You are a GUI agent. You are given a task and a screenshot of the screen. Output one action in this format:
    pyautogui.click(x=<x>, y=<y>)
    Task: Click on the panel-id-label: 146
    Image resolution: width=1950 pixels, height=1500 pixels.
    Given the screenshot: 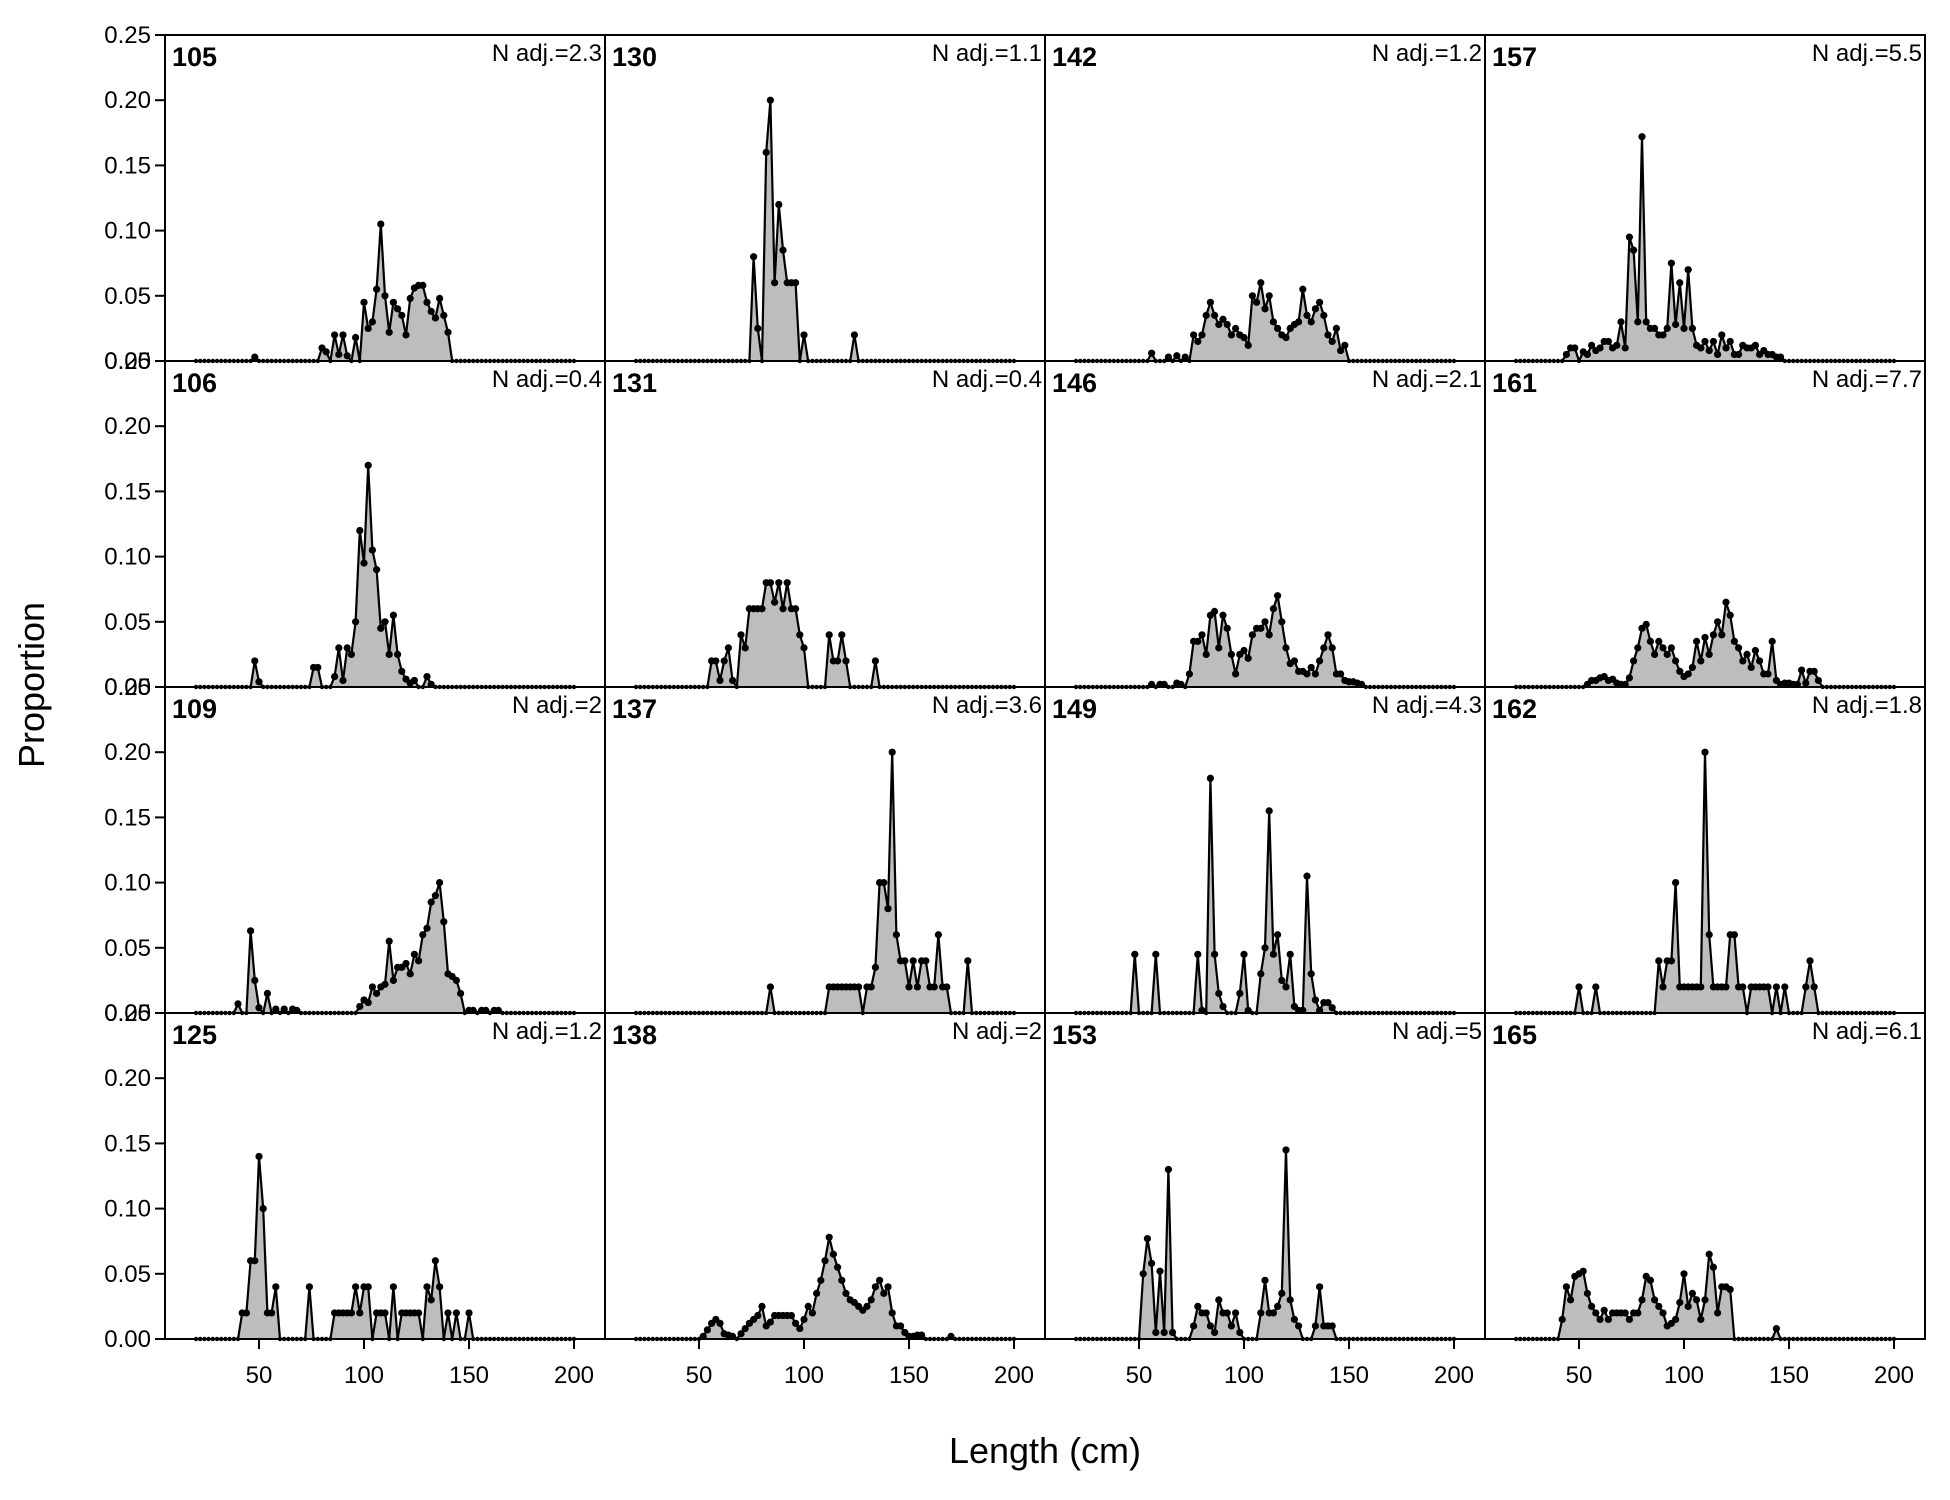 What is the action you would take?
    pyautogui.click(x=1074, y=383)
    